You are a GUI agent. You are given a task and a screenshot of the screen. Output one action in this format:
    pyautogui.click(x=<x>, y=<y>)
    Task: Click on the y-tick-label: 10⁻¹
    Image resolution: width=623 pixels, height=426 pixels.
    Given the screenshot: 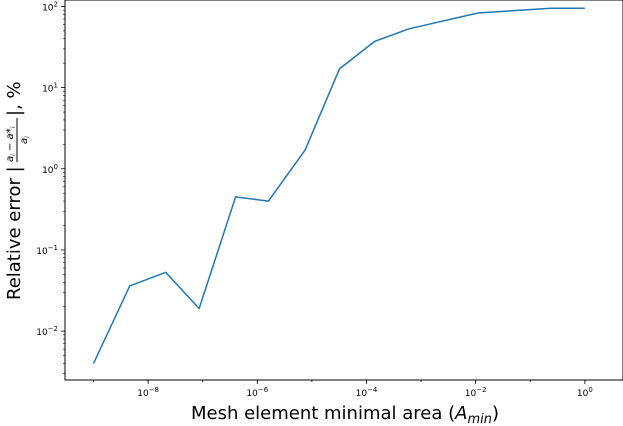 What is the action you would take?
    pyautogui.click(x=47, y=250)
    